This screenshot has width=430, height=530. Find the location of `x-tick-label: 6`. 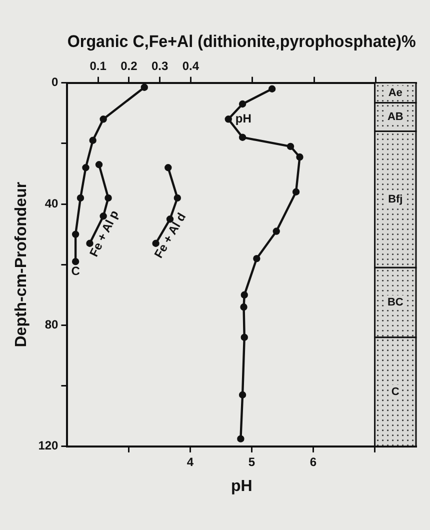

x-tick-label: 6 is located at coordinates (313, 461).